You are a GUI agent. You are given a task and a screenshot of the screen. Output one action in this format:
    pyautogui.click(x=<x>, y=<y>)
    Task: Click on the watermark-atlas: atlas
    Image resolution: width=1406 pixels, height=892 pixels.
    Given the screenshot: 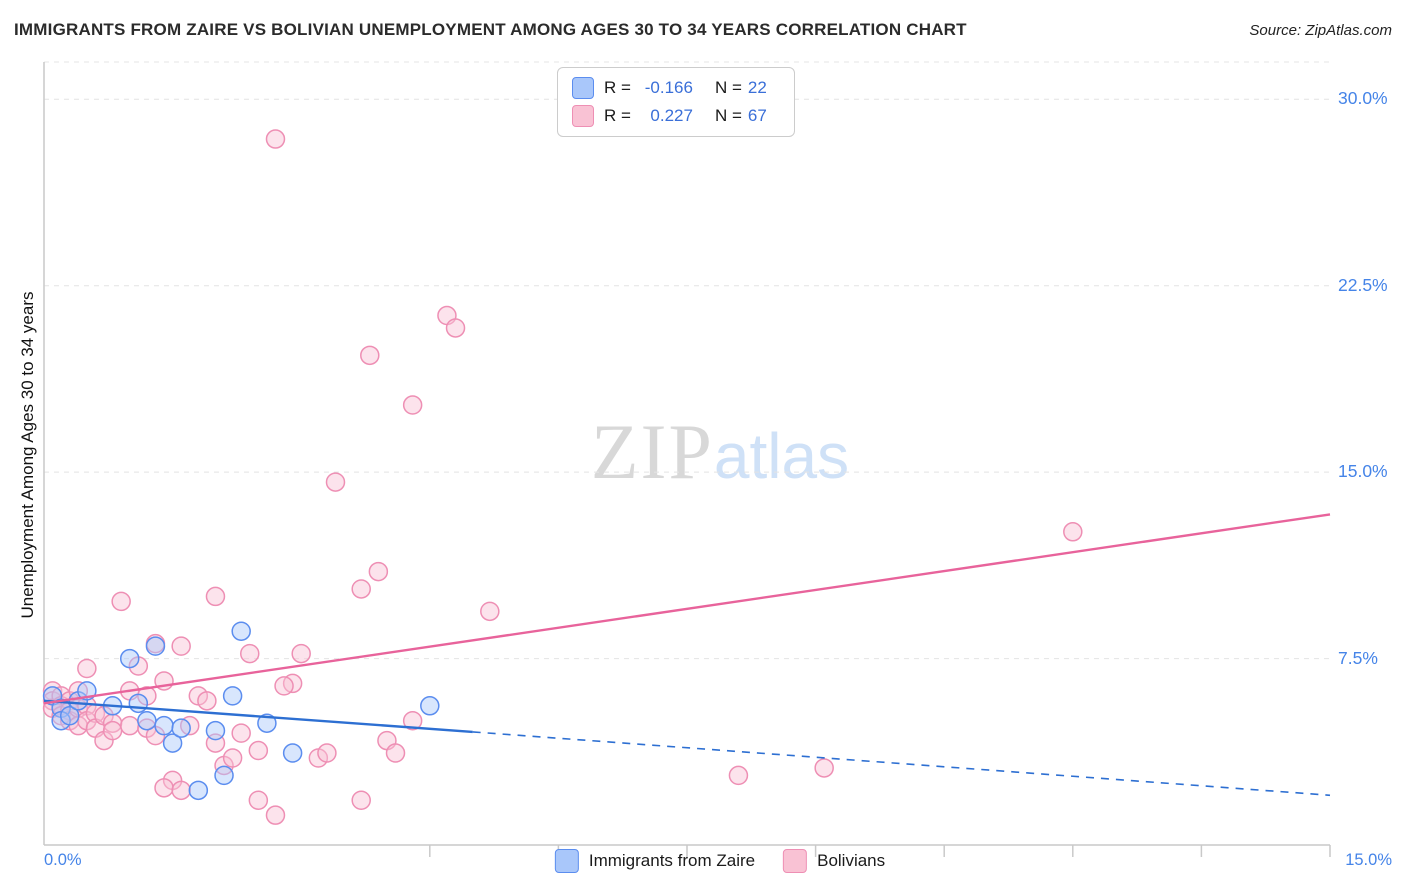 What is the action you would take?
    pyautogui.click(x=781, y=456)
    